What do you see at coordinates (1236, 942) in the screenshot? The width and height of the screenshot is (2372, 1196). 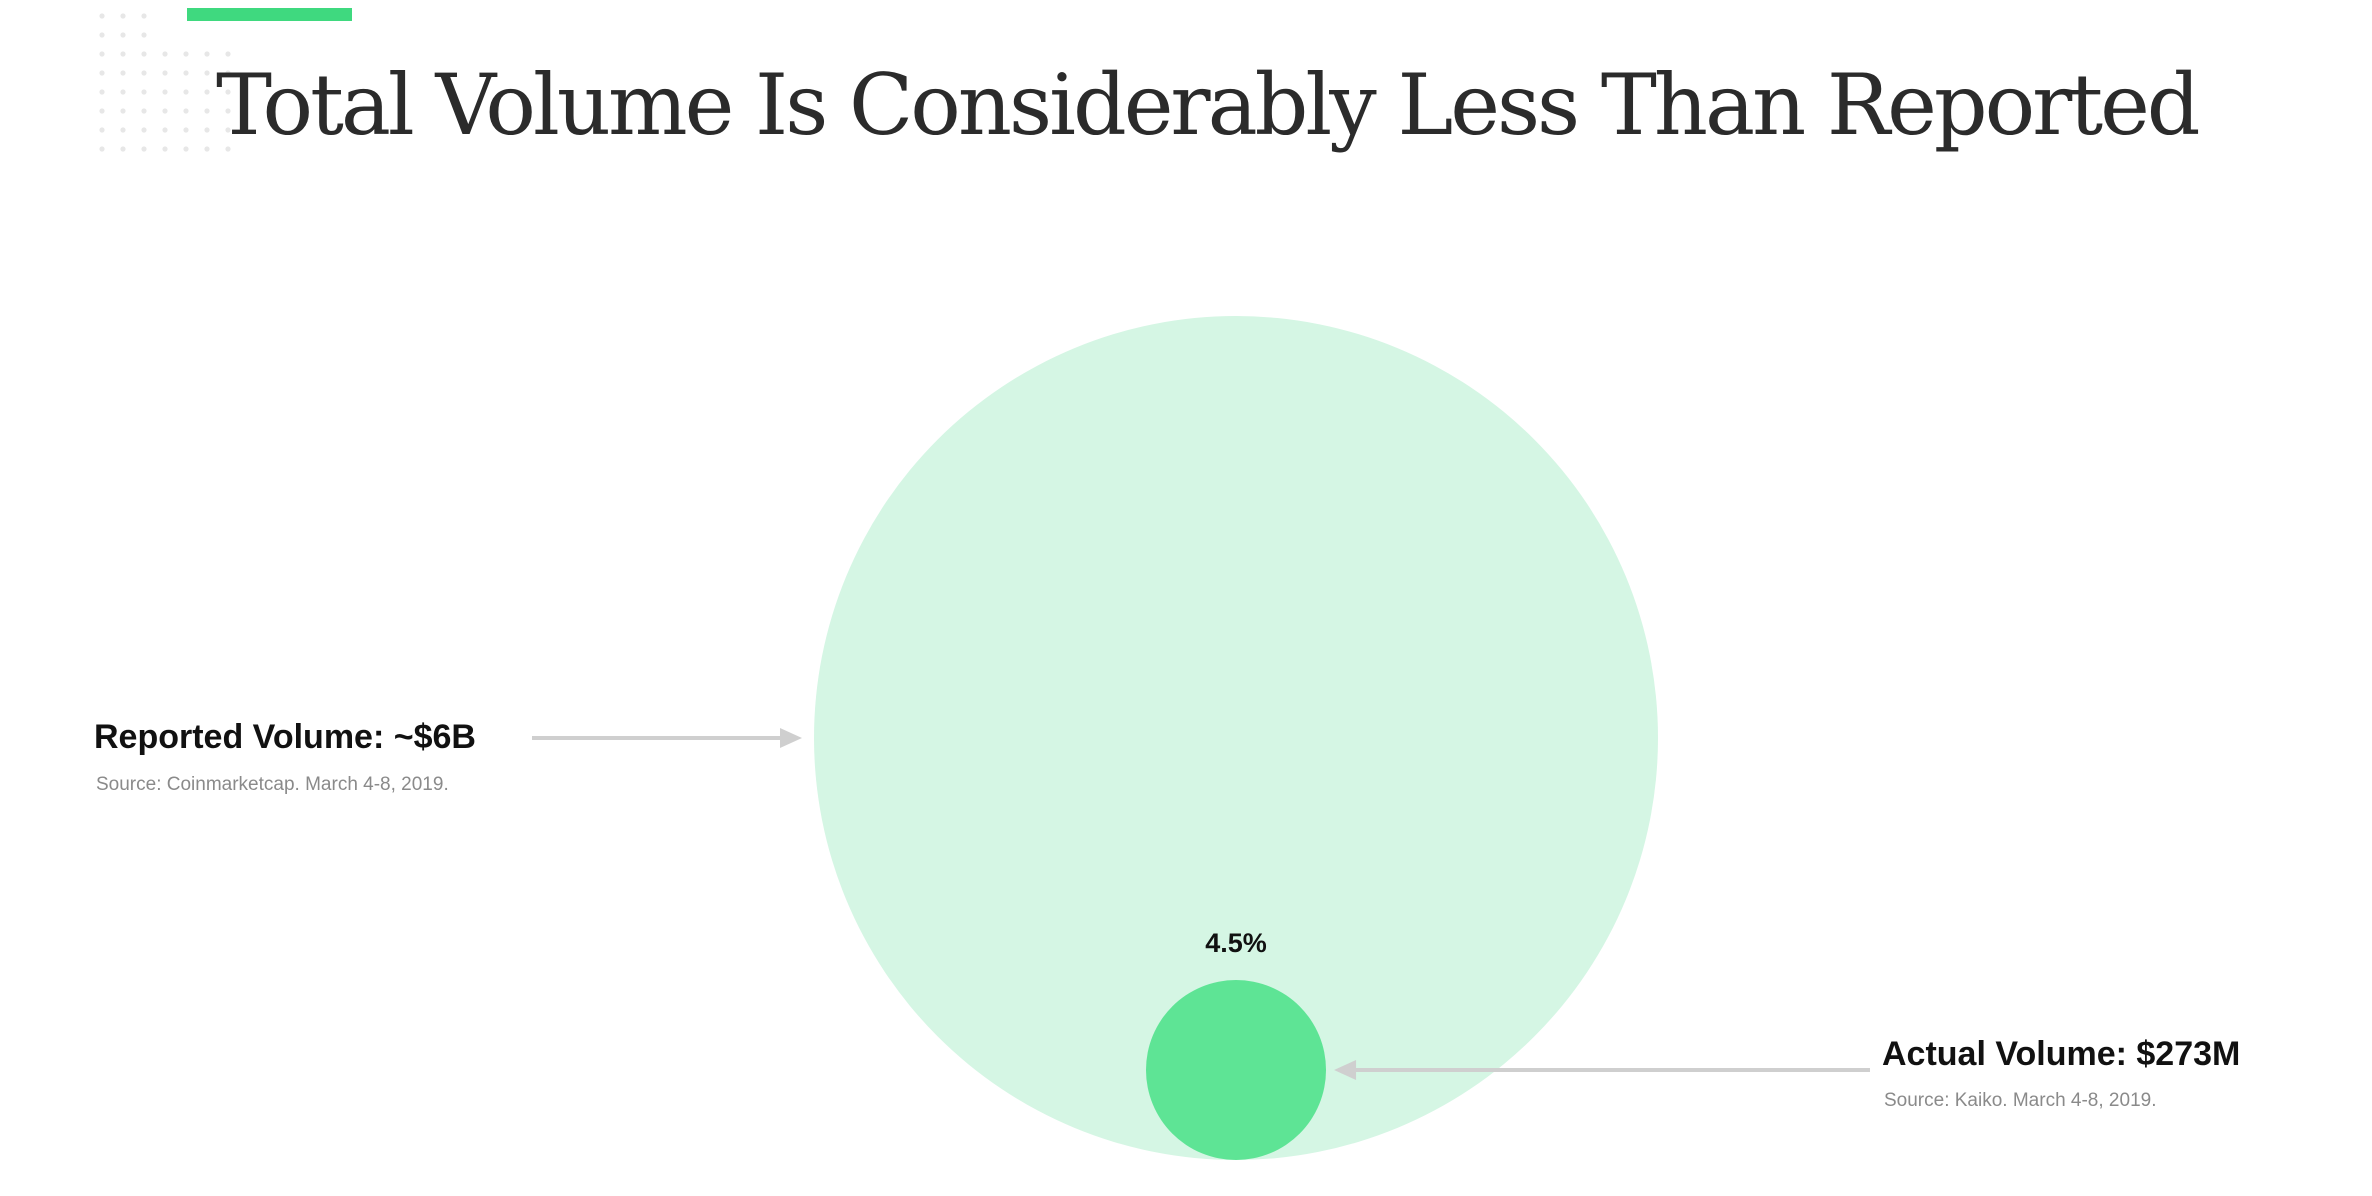 I see `percentage-annotation: 4.5%` at bounding box center [1236, 942].